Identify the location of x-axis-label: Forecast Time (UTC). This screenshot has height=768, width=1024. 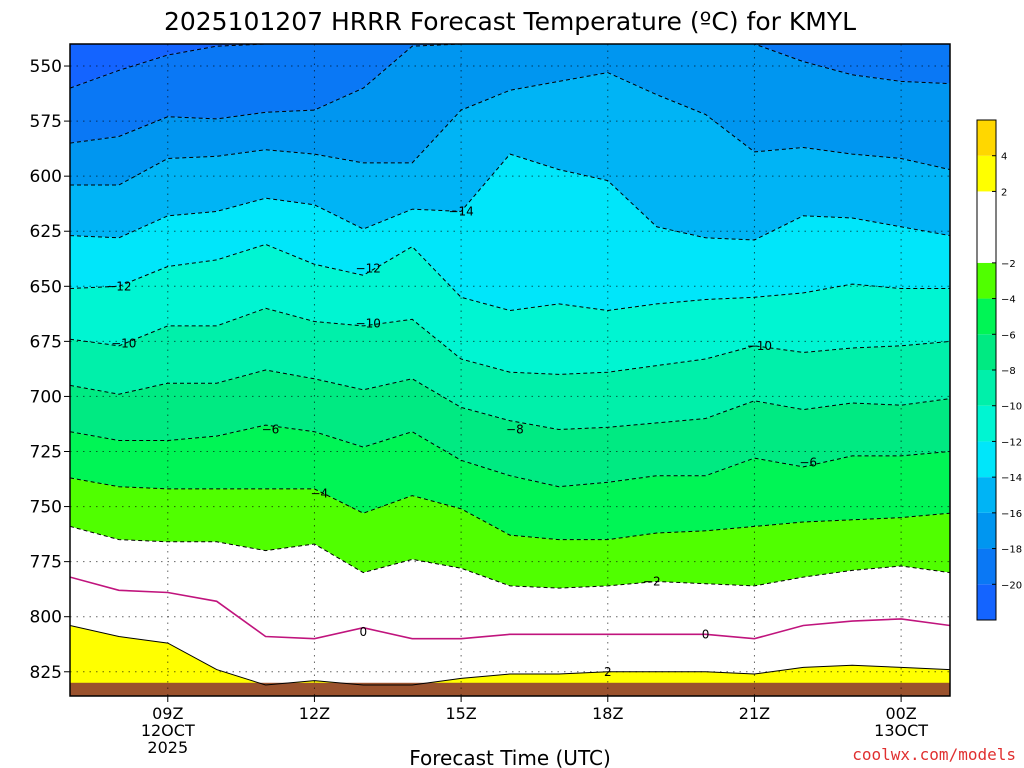
(510, 757).